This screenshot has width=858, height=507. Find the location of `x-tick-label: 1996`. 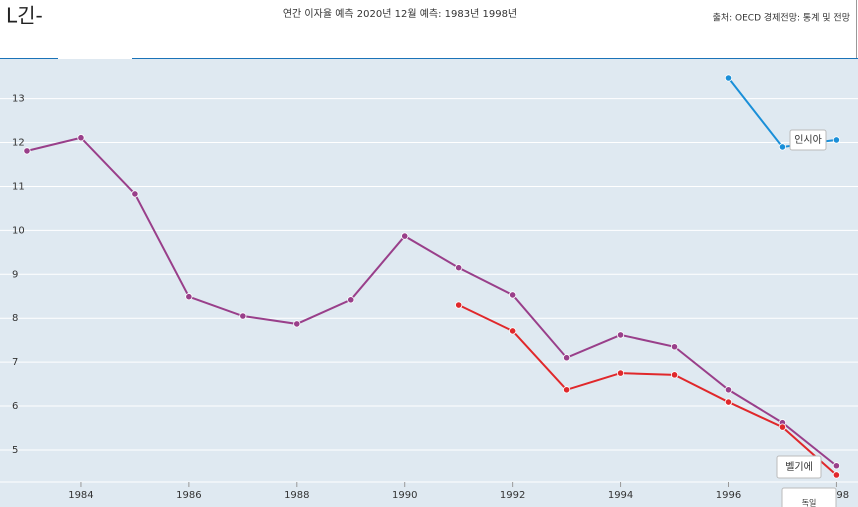

x-tick-label: 1996 is located at coordinates (728, 495).